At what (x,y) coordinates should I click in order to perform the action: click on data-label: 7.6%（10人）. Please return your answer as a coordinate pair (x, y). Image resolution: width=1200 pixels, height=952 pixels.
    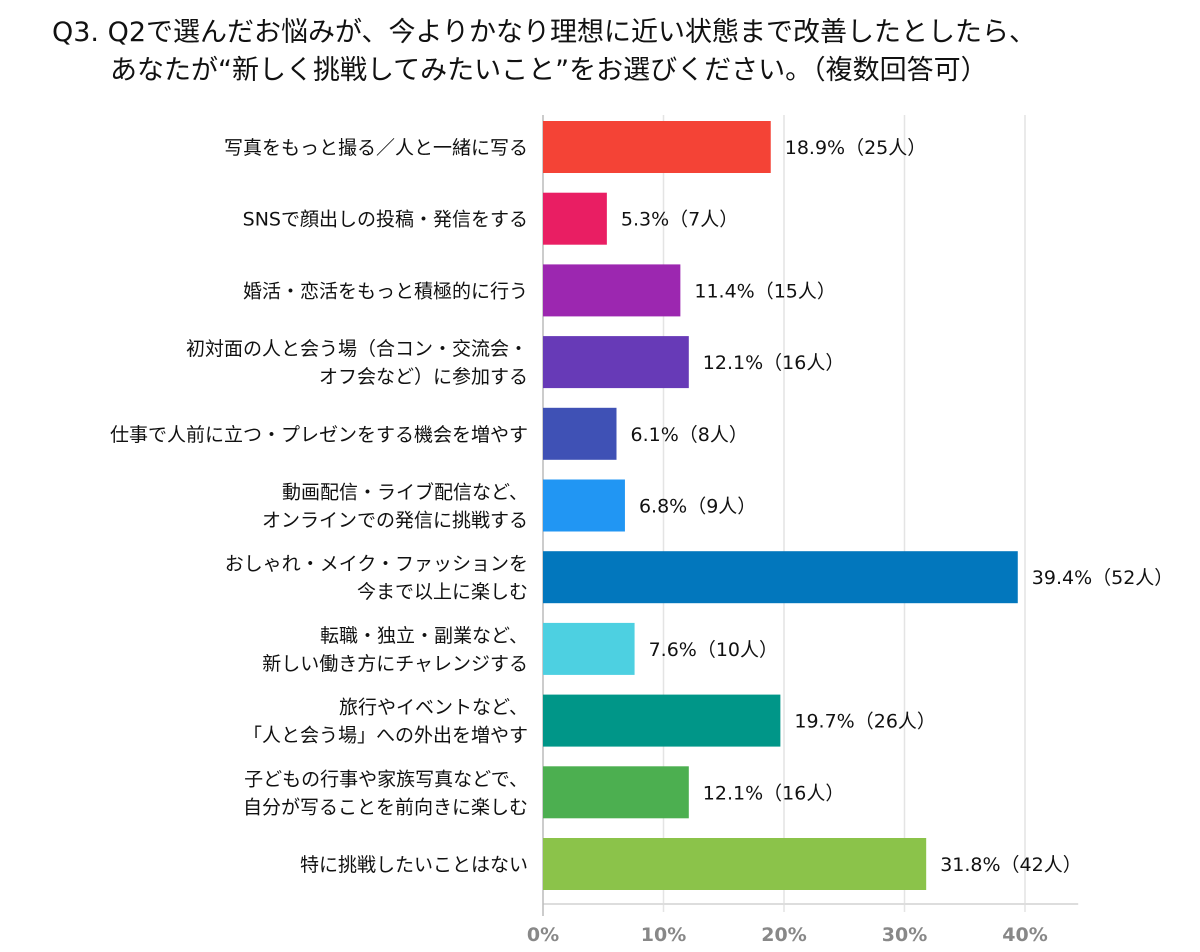
    Looking at the image, I should click on (713, 650).